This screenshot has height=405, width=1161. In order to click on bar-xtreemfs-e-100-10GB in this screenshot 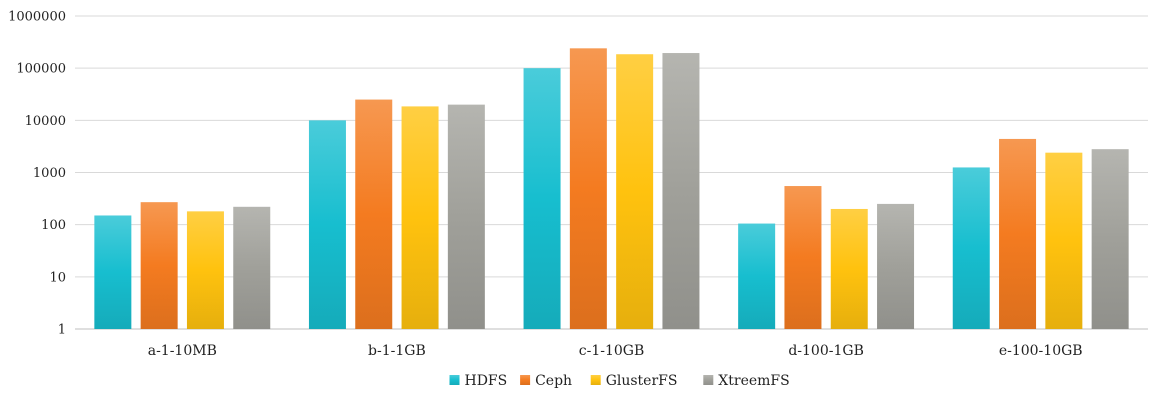, I will do `click(1110, 239)`.